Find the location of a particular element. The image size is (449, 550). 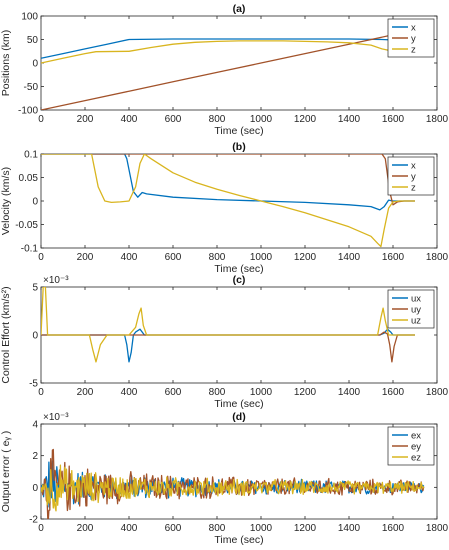

legend-entry: ex is located at coordinates (416, 436).